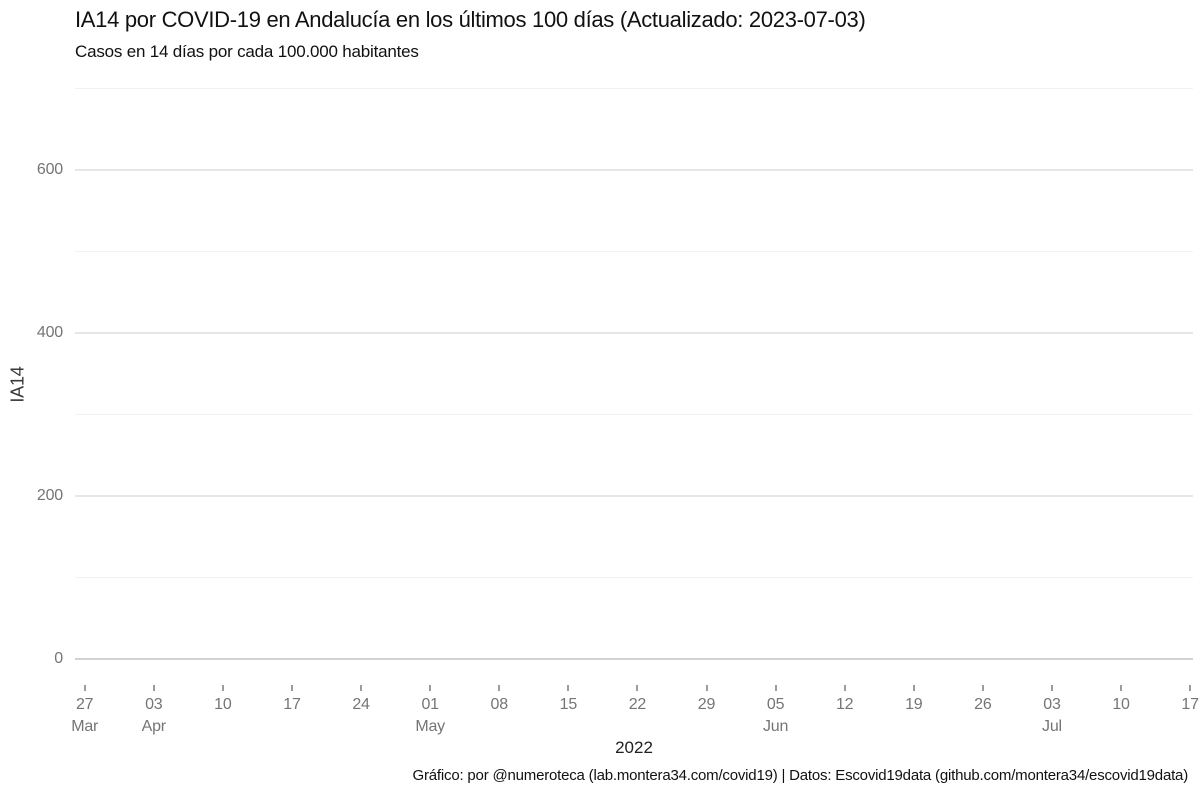 This screenshot has height=800, width=1200. What do you see at coordinates (844, 704) in the screenshot?
I see `x-tick-day-label: 12` at bounding box center [844, 704].